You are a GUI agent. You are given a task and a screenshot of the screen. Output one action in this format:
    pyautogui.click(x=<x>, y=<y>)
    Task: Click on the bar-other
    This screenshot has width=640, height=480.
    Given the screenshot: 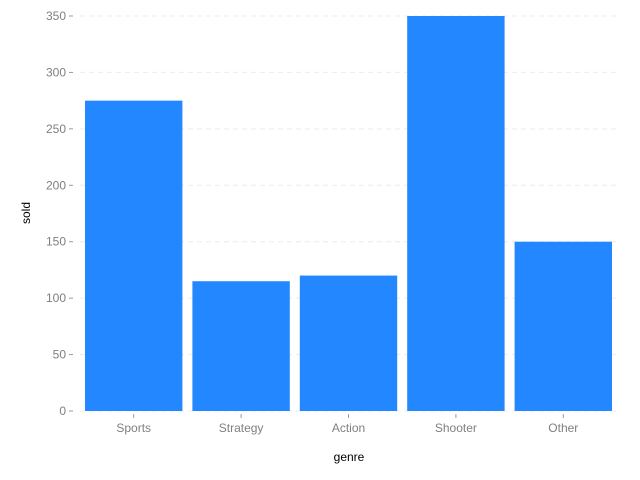 What is the action you would take?
    pyautogui.click(x=563, y=326)
    